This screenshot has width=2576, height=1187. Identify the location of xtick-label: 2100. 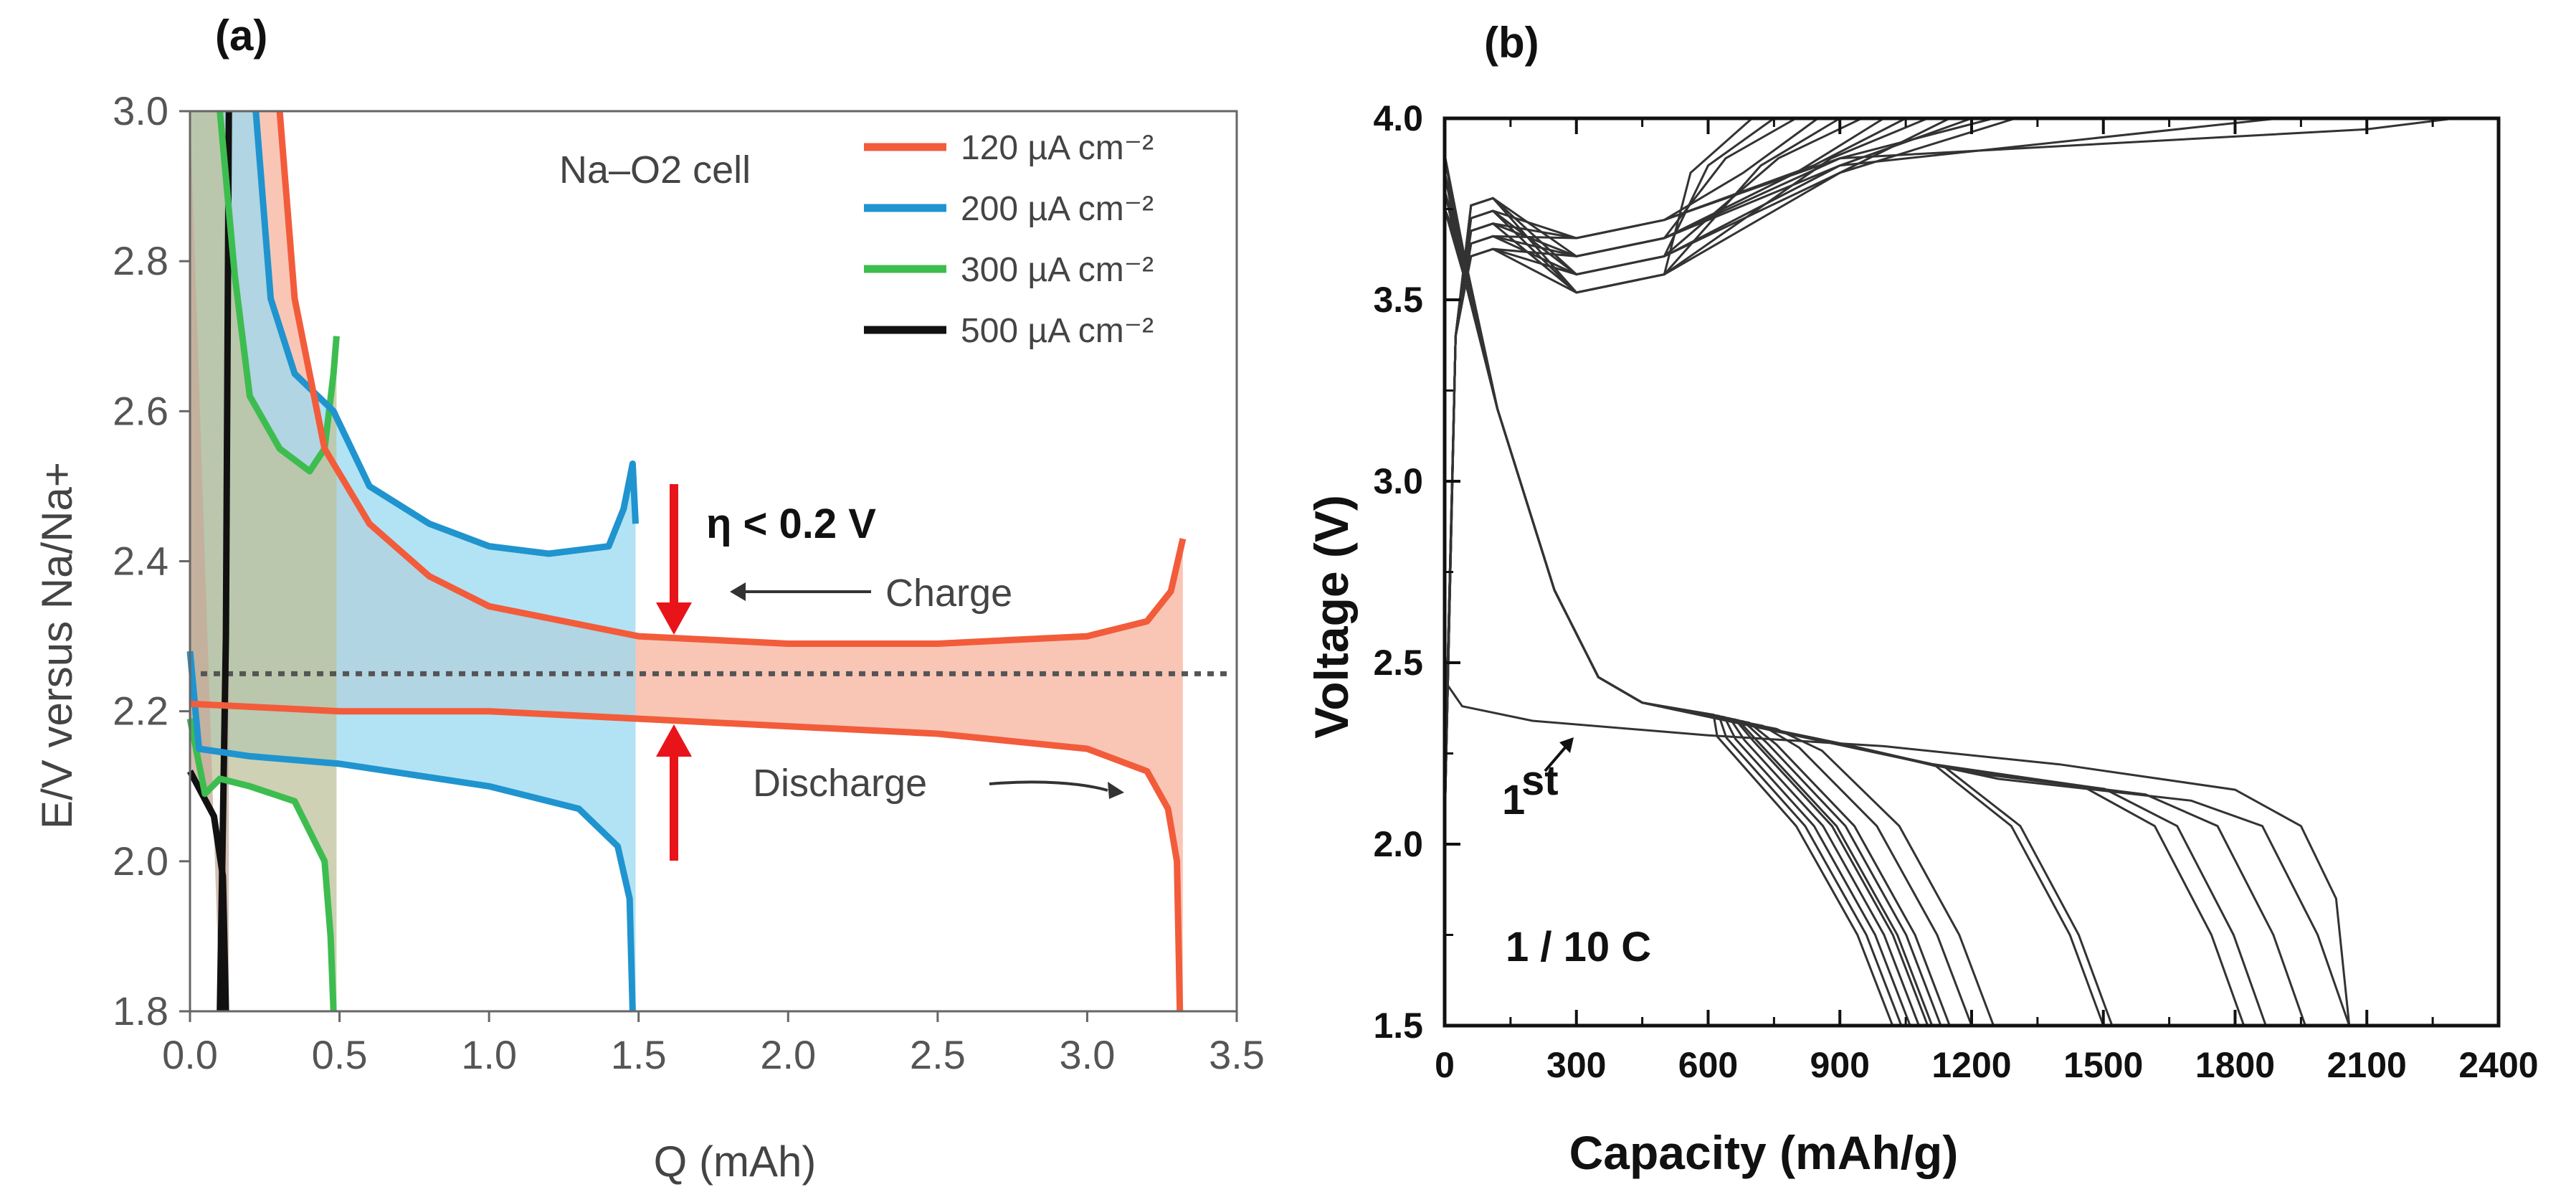
(2367, 1065).